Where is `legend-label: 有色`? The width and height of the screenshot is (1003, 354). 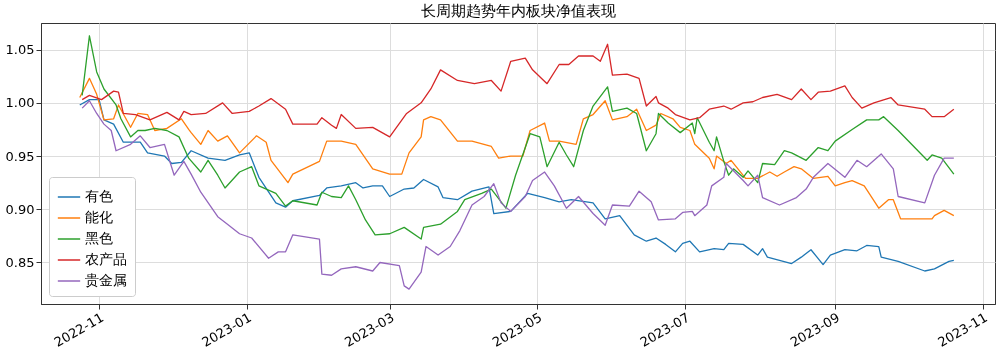
legend-label: 有色 is located at coordinates (99, 196).